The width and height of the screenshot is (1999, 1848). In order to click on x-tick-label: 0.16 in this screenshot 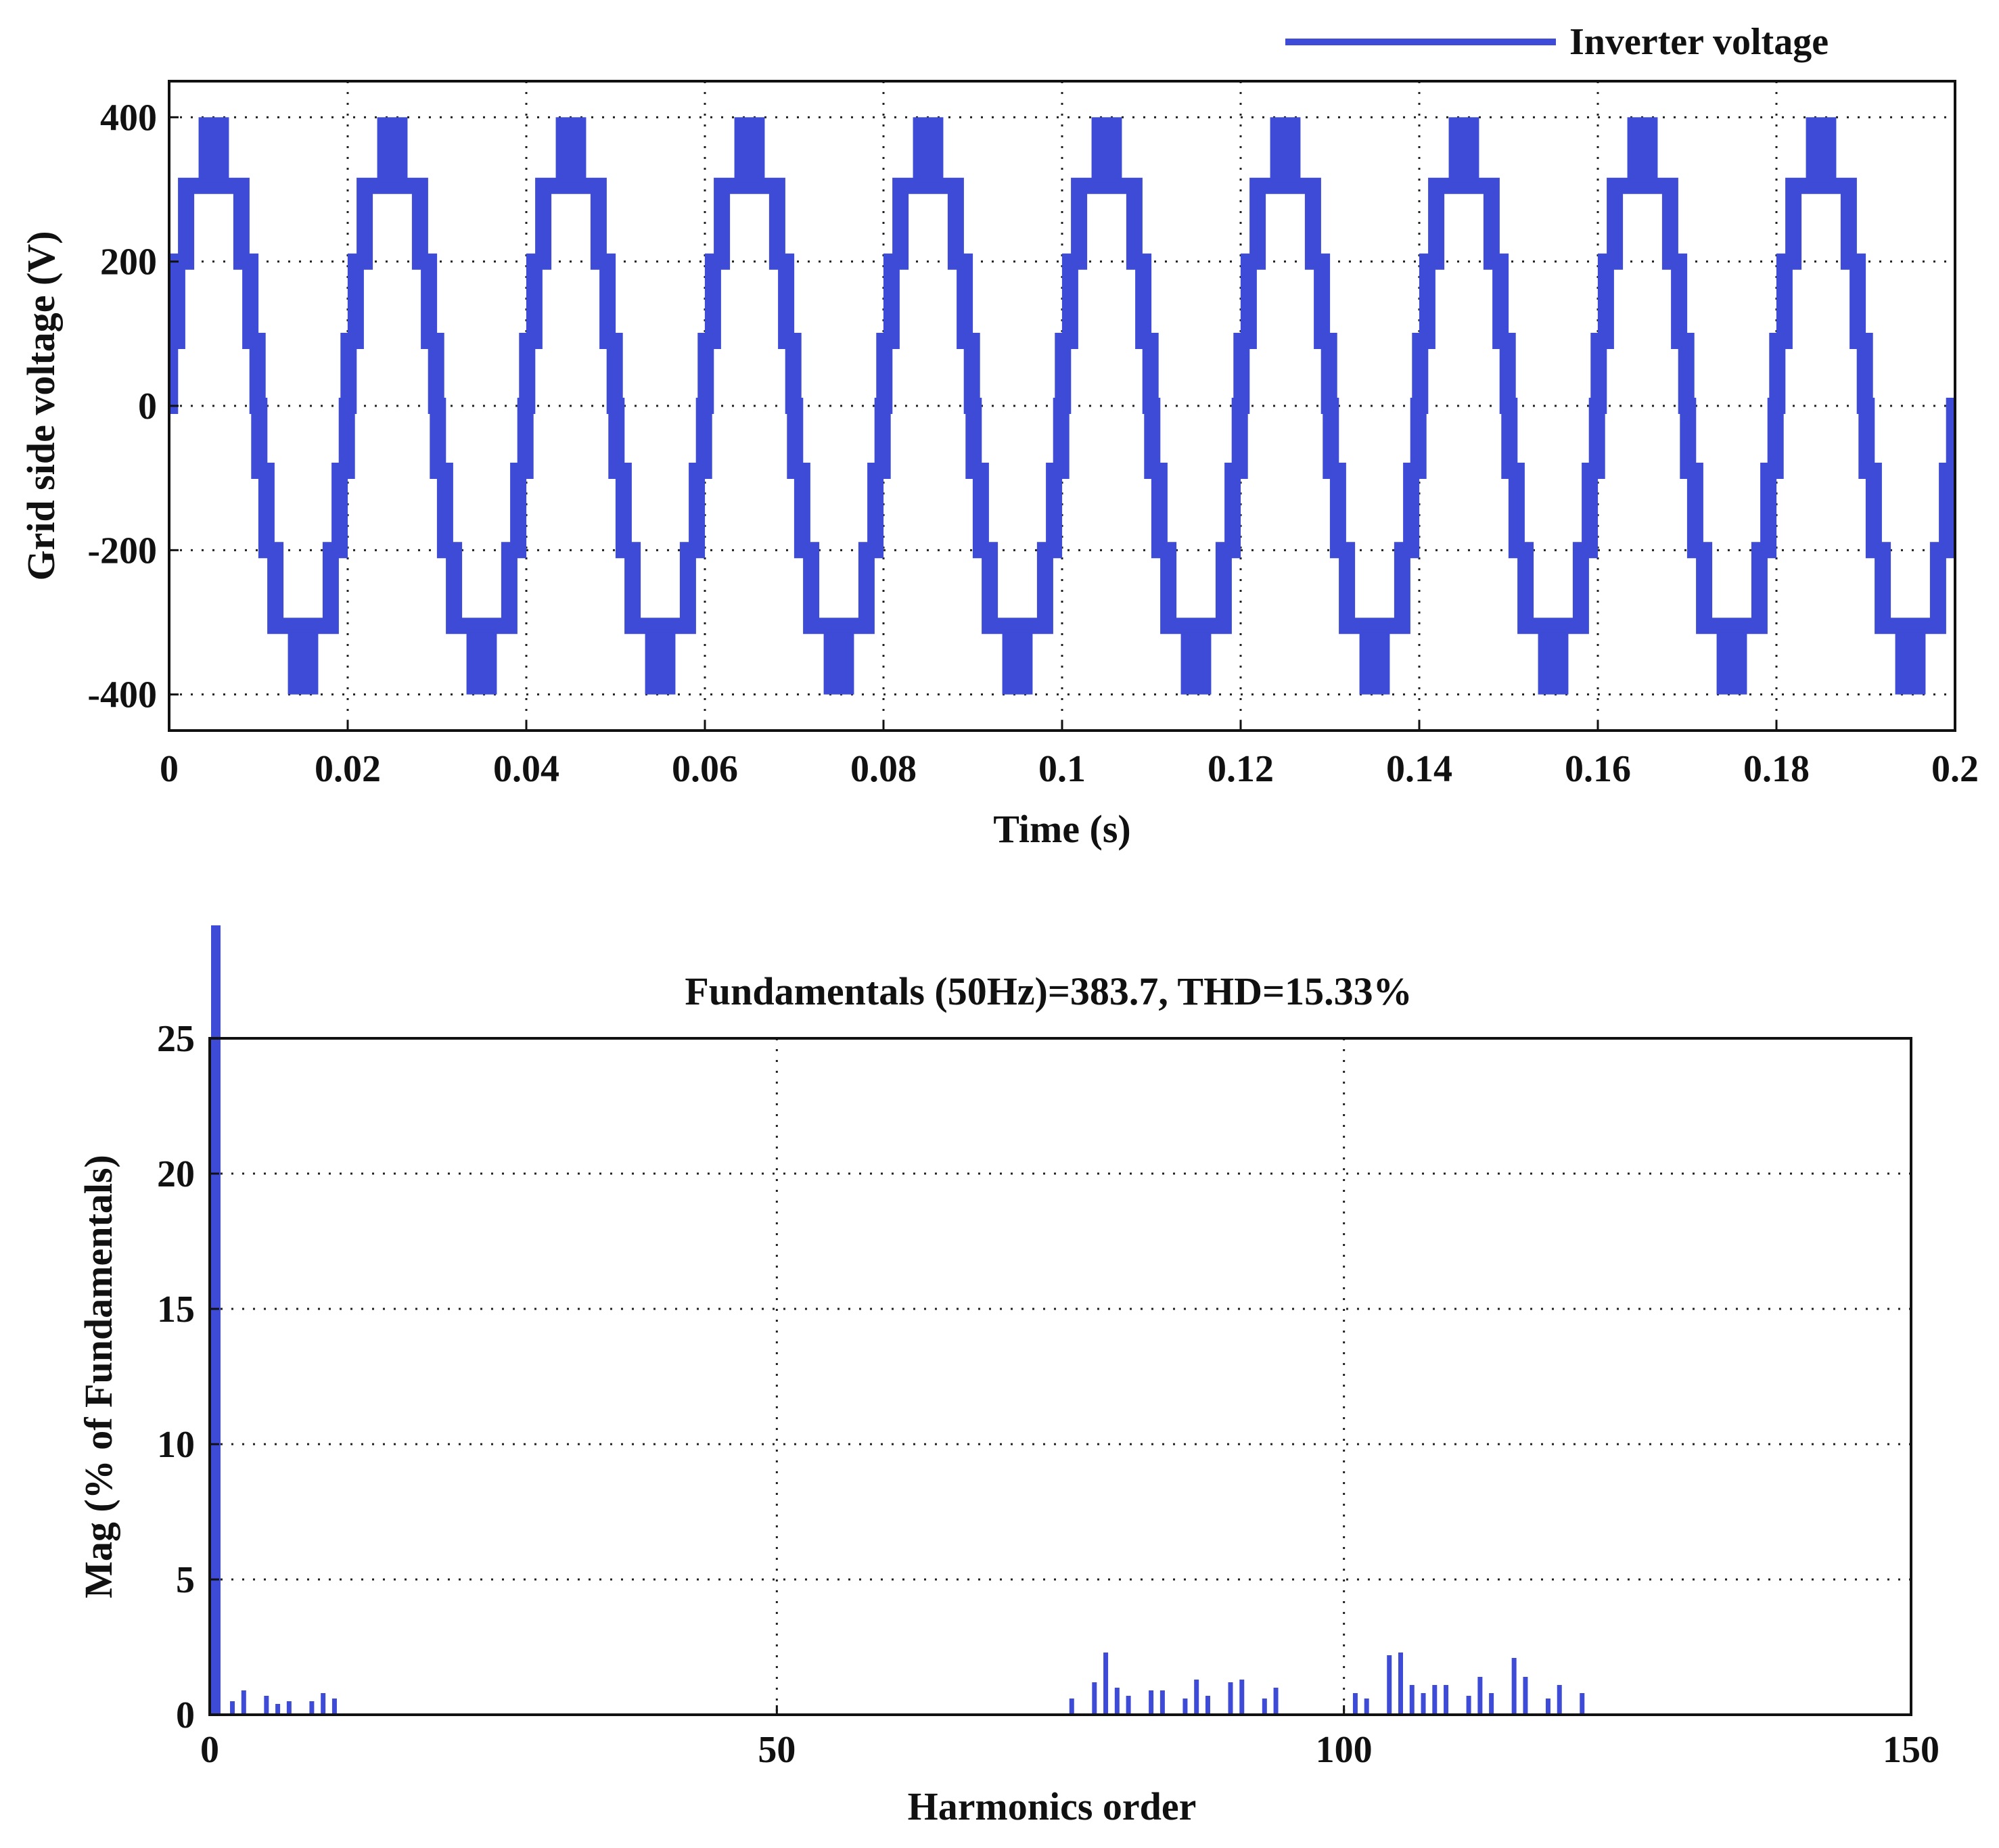, I will do `click(1598, 769)`.